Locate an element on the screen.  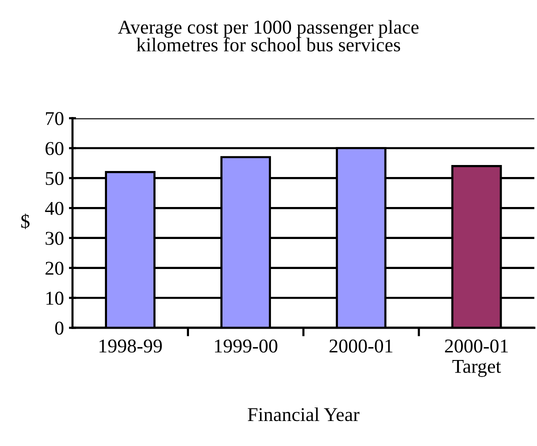
y-tick-label: 60 is located at coordinates (55, 149).